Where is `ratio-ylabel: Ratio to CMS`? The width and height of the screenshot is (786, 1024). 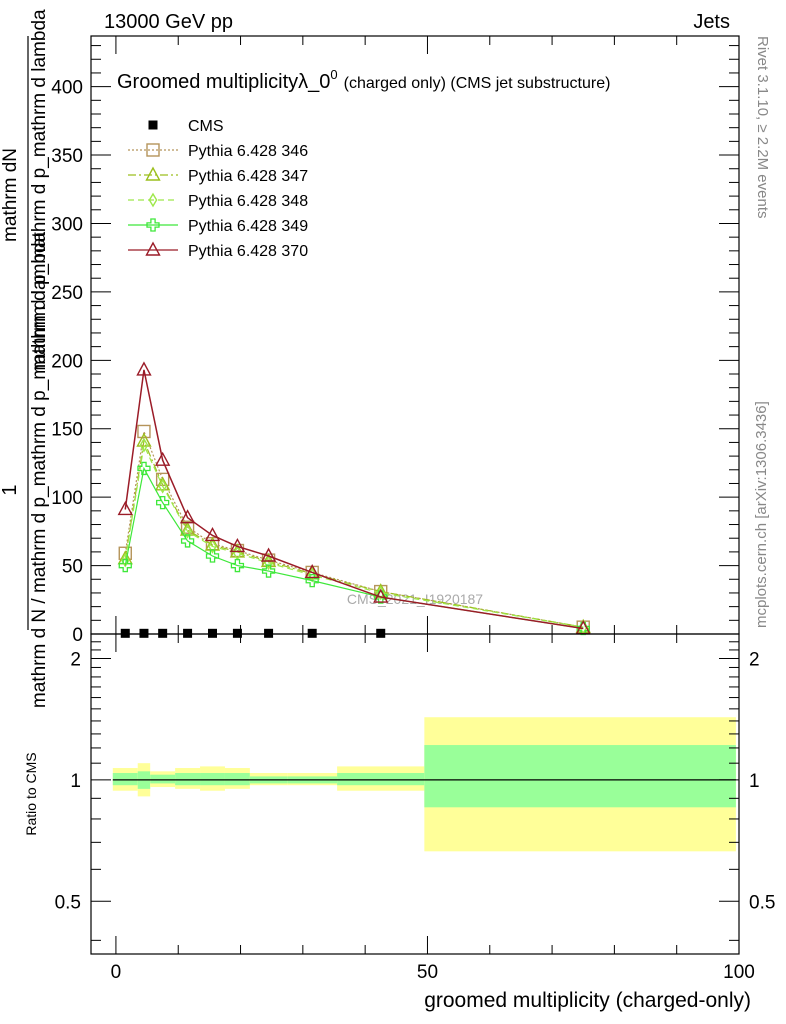
ratio-ylabel: Ratio to CMS is located at coordinates (31, 793).